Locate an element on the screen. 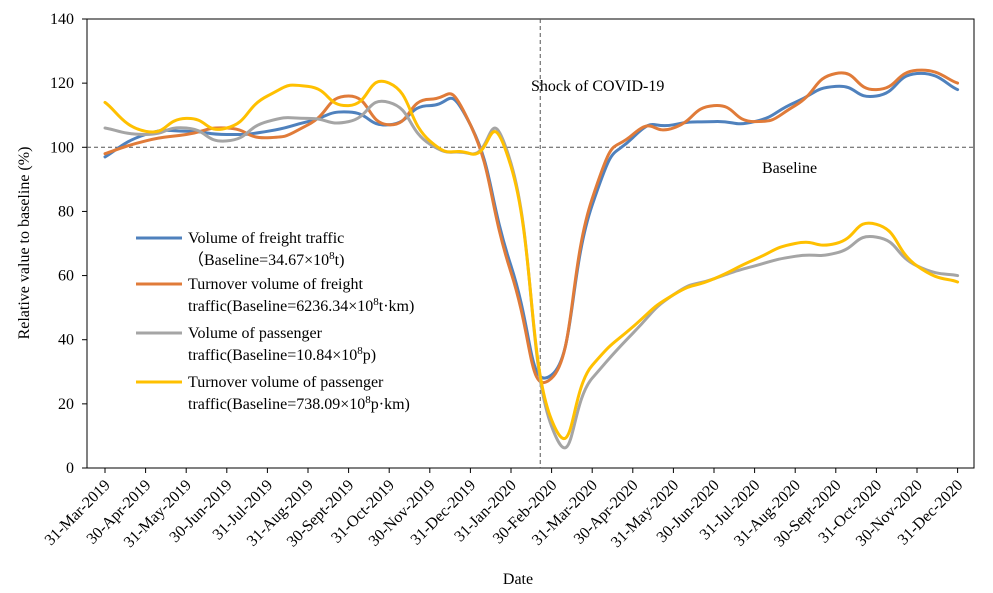 This screenshot has height=593, width=993. x-axis-title: Date is located at coordinates (518, 579).